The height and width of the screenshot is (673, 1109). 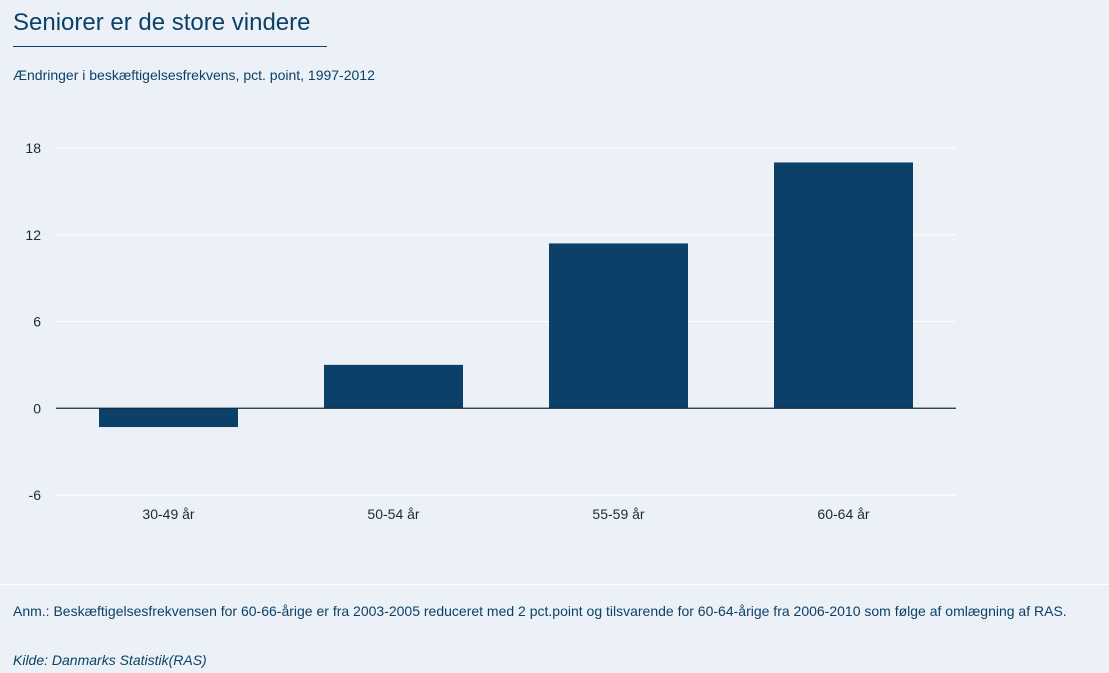 I want to click on x-tick-label: 60-64 år, so click(x=843, y=514).